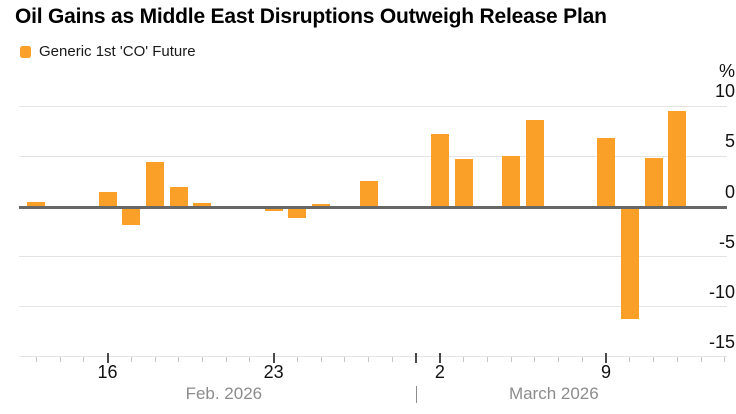 This screenshot has width=736, height=414. I want to click on y-tick-label--10: -10, so click(721, 291).